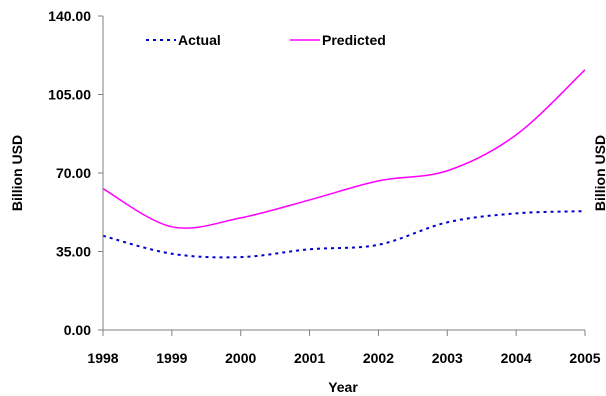 Image resolution: width=606 pixels, height=396 pixels. What do you see at coordinates (240, 358) in the screenshot?
I see `x-tick-label: 2000` at bounding box center [240, 358].